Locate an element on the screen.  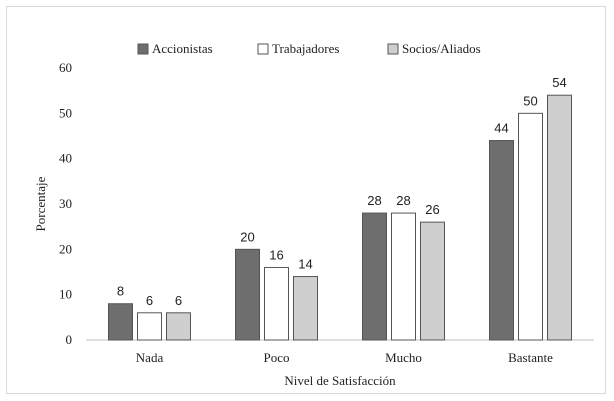
legend-label: Socios/Aliados is located at coordinates (441, 48).